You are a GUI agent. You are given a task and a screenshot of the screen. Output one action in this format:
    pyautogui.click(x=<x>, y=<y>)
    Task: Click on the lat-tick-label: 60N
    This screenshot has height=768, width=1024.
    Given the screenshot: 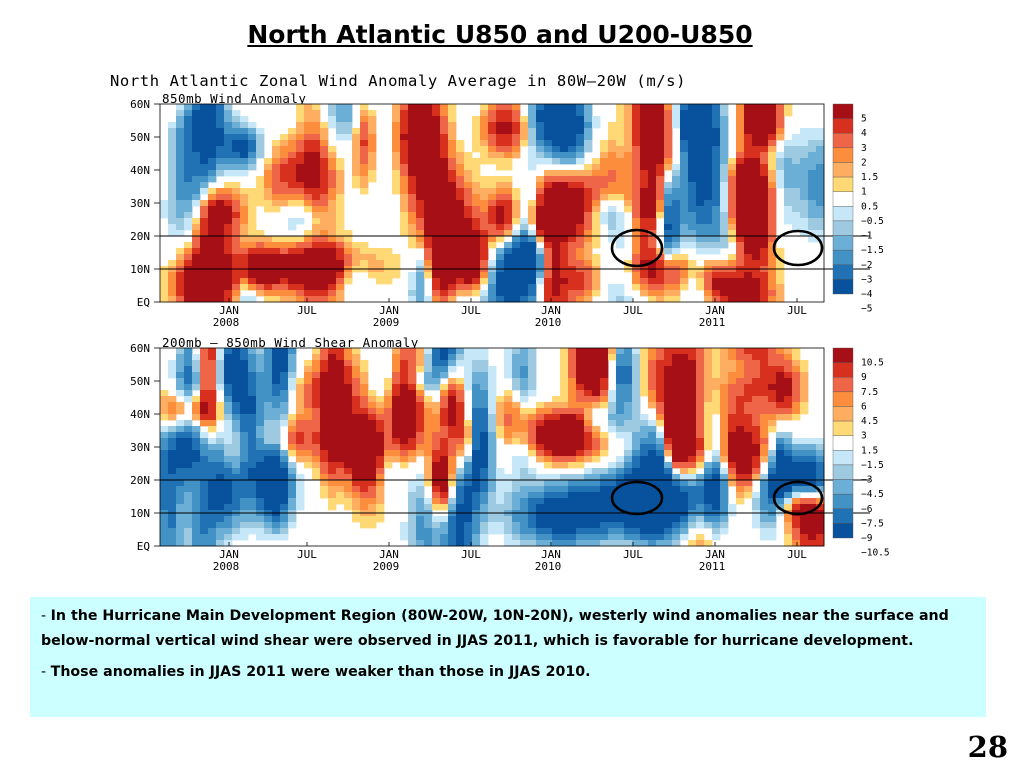 What is the action you would take?
    pyautogui.click(x=140, y=104)
    